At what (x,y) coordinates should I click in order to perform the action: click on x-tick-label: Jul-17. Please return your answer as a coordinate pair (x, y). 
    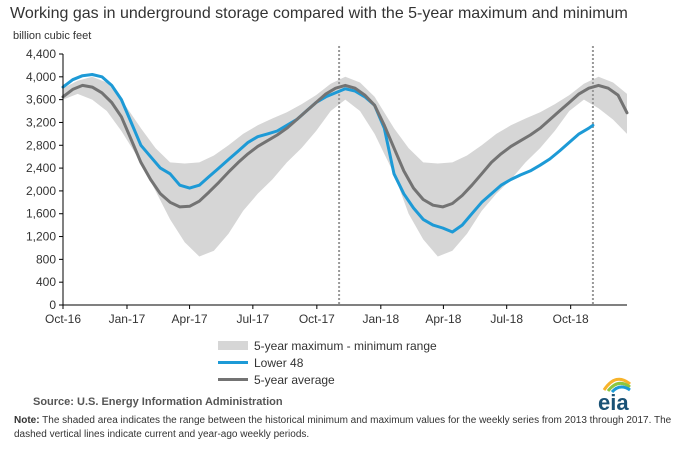
    Looking at the image, I should click on (253, 319).